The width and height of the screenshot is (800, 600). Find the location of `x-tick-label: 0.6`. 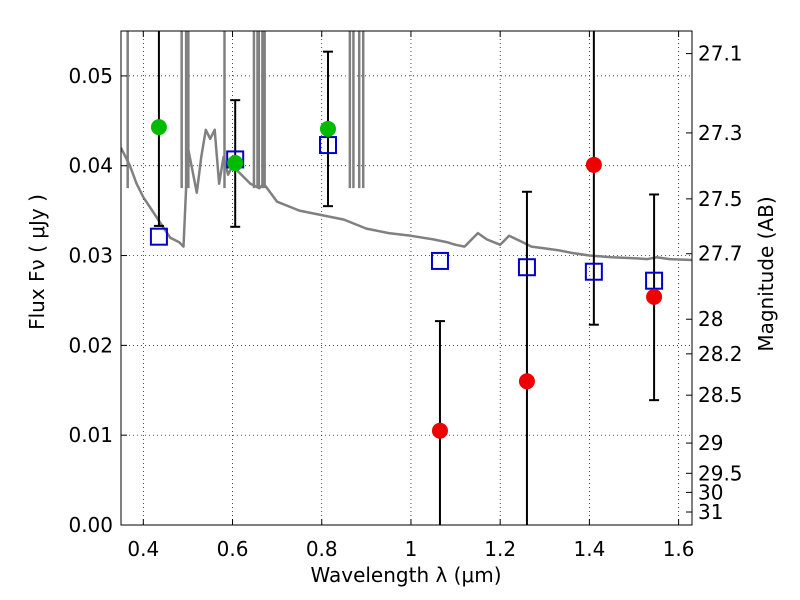

x-tick-label: 0.6 is located at coordinates (233, 549).